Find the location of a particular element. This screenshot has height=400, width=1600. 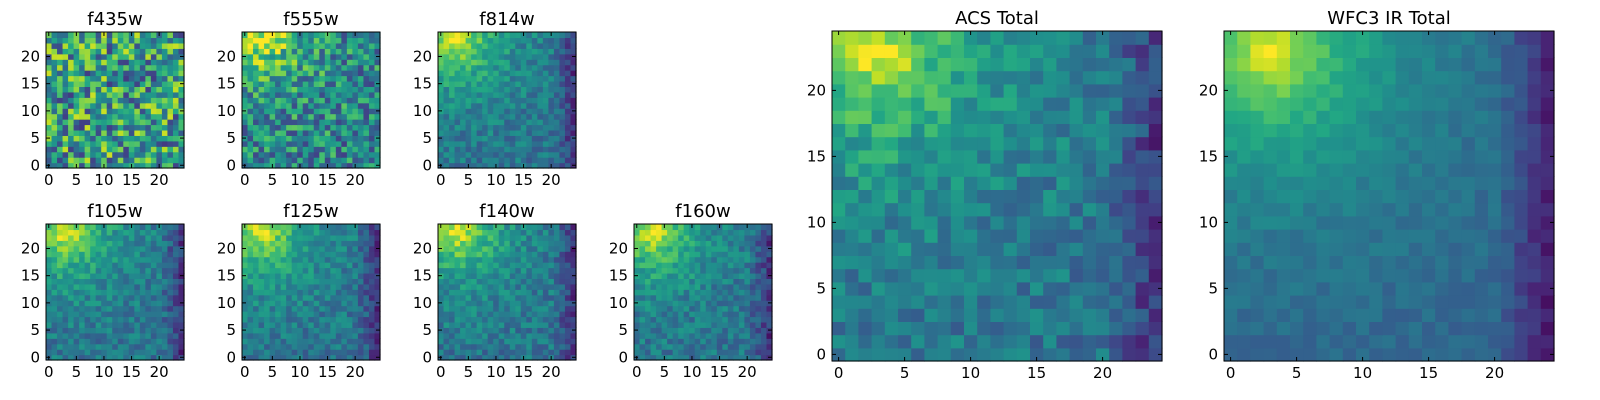

y-tick-label: 20 is located at coordinates (422, 248).